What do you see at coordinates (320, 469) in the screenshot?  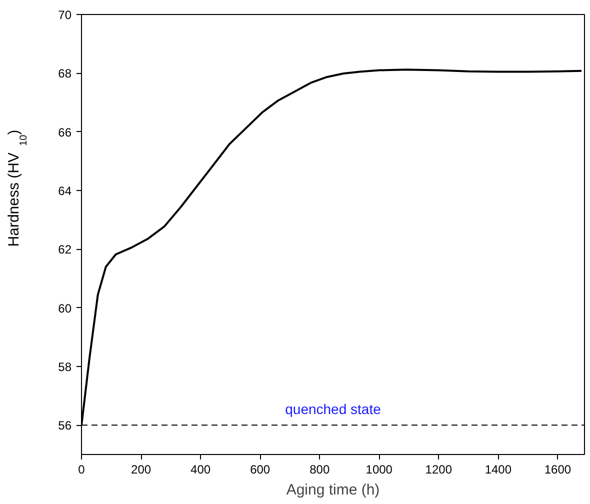 I see `x-tick-label: 800` at bounding box center [320, 469].